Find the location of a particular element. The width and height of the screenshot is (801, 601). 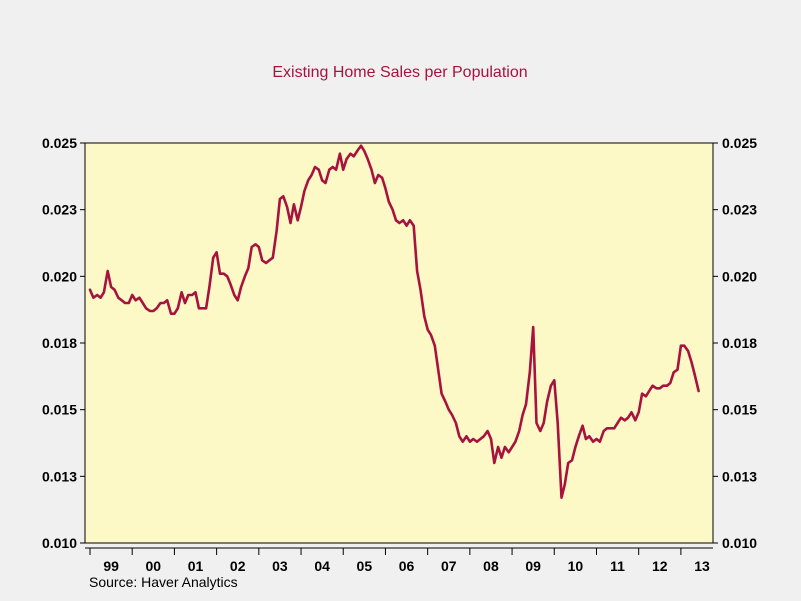

x-tick-label: 09 is located at coordinates (533, 566).